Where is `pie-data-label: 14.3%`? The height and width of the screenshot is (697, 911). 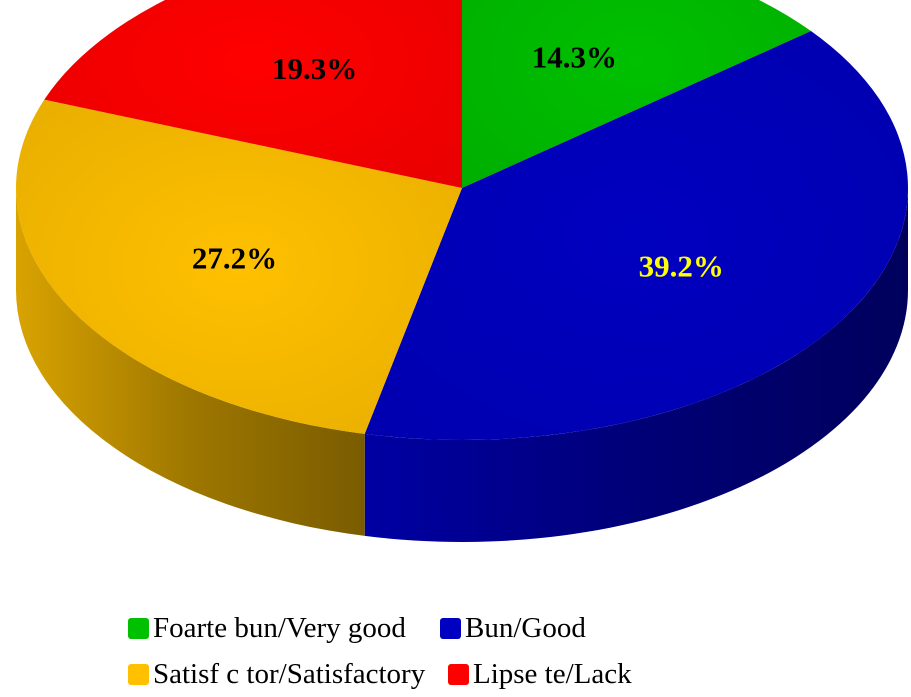
pie-data-label: 14.3% is located at coordinates (574, 56).